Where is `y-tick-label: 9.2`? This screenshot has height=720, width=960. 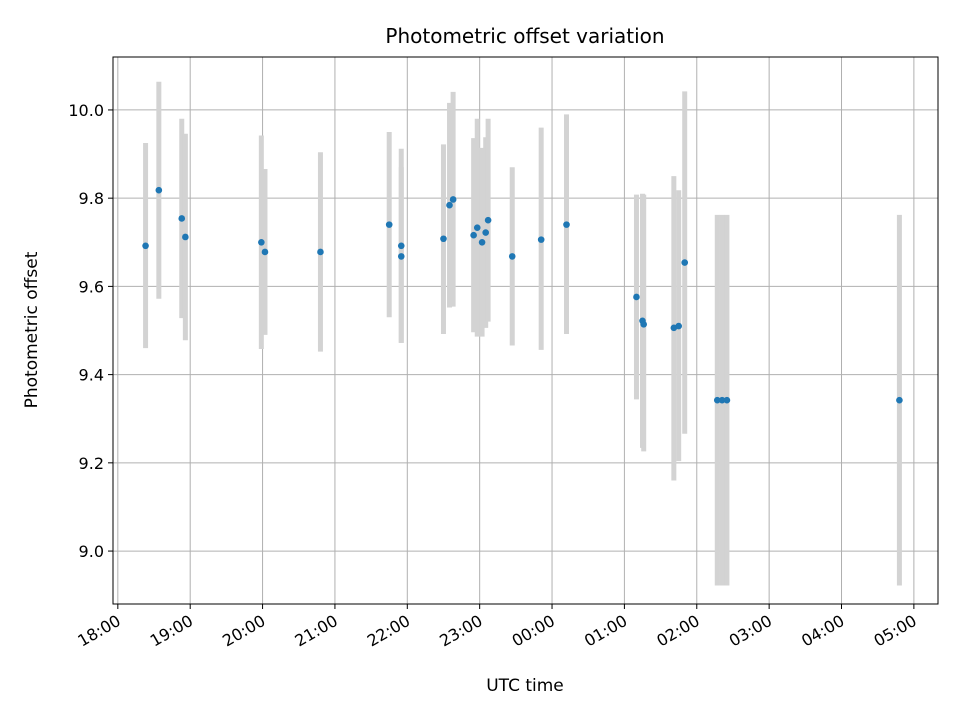 y-tick-label: 9.2 is located at coordinates (91, 463).